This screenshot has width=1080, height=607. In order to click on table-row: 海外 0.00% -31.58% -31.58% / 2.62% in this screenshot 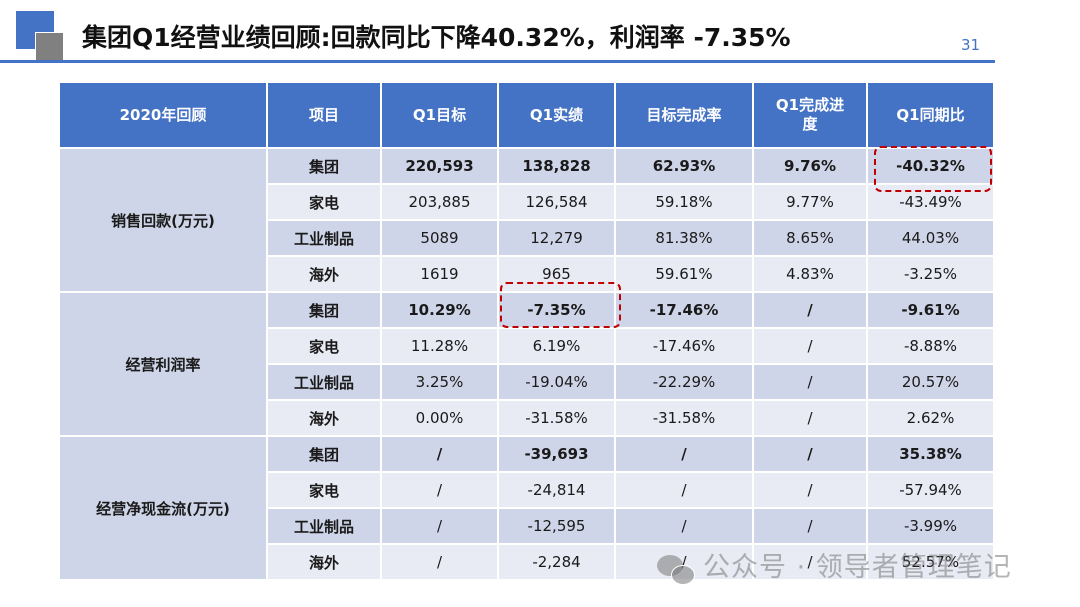, I will do `click(527, 418)`.